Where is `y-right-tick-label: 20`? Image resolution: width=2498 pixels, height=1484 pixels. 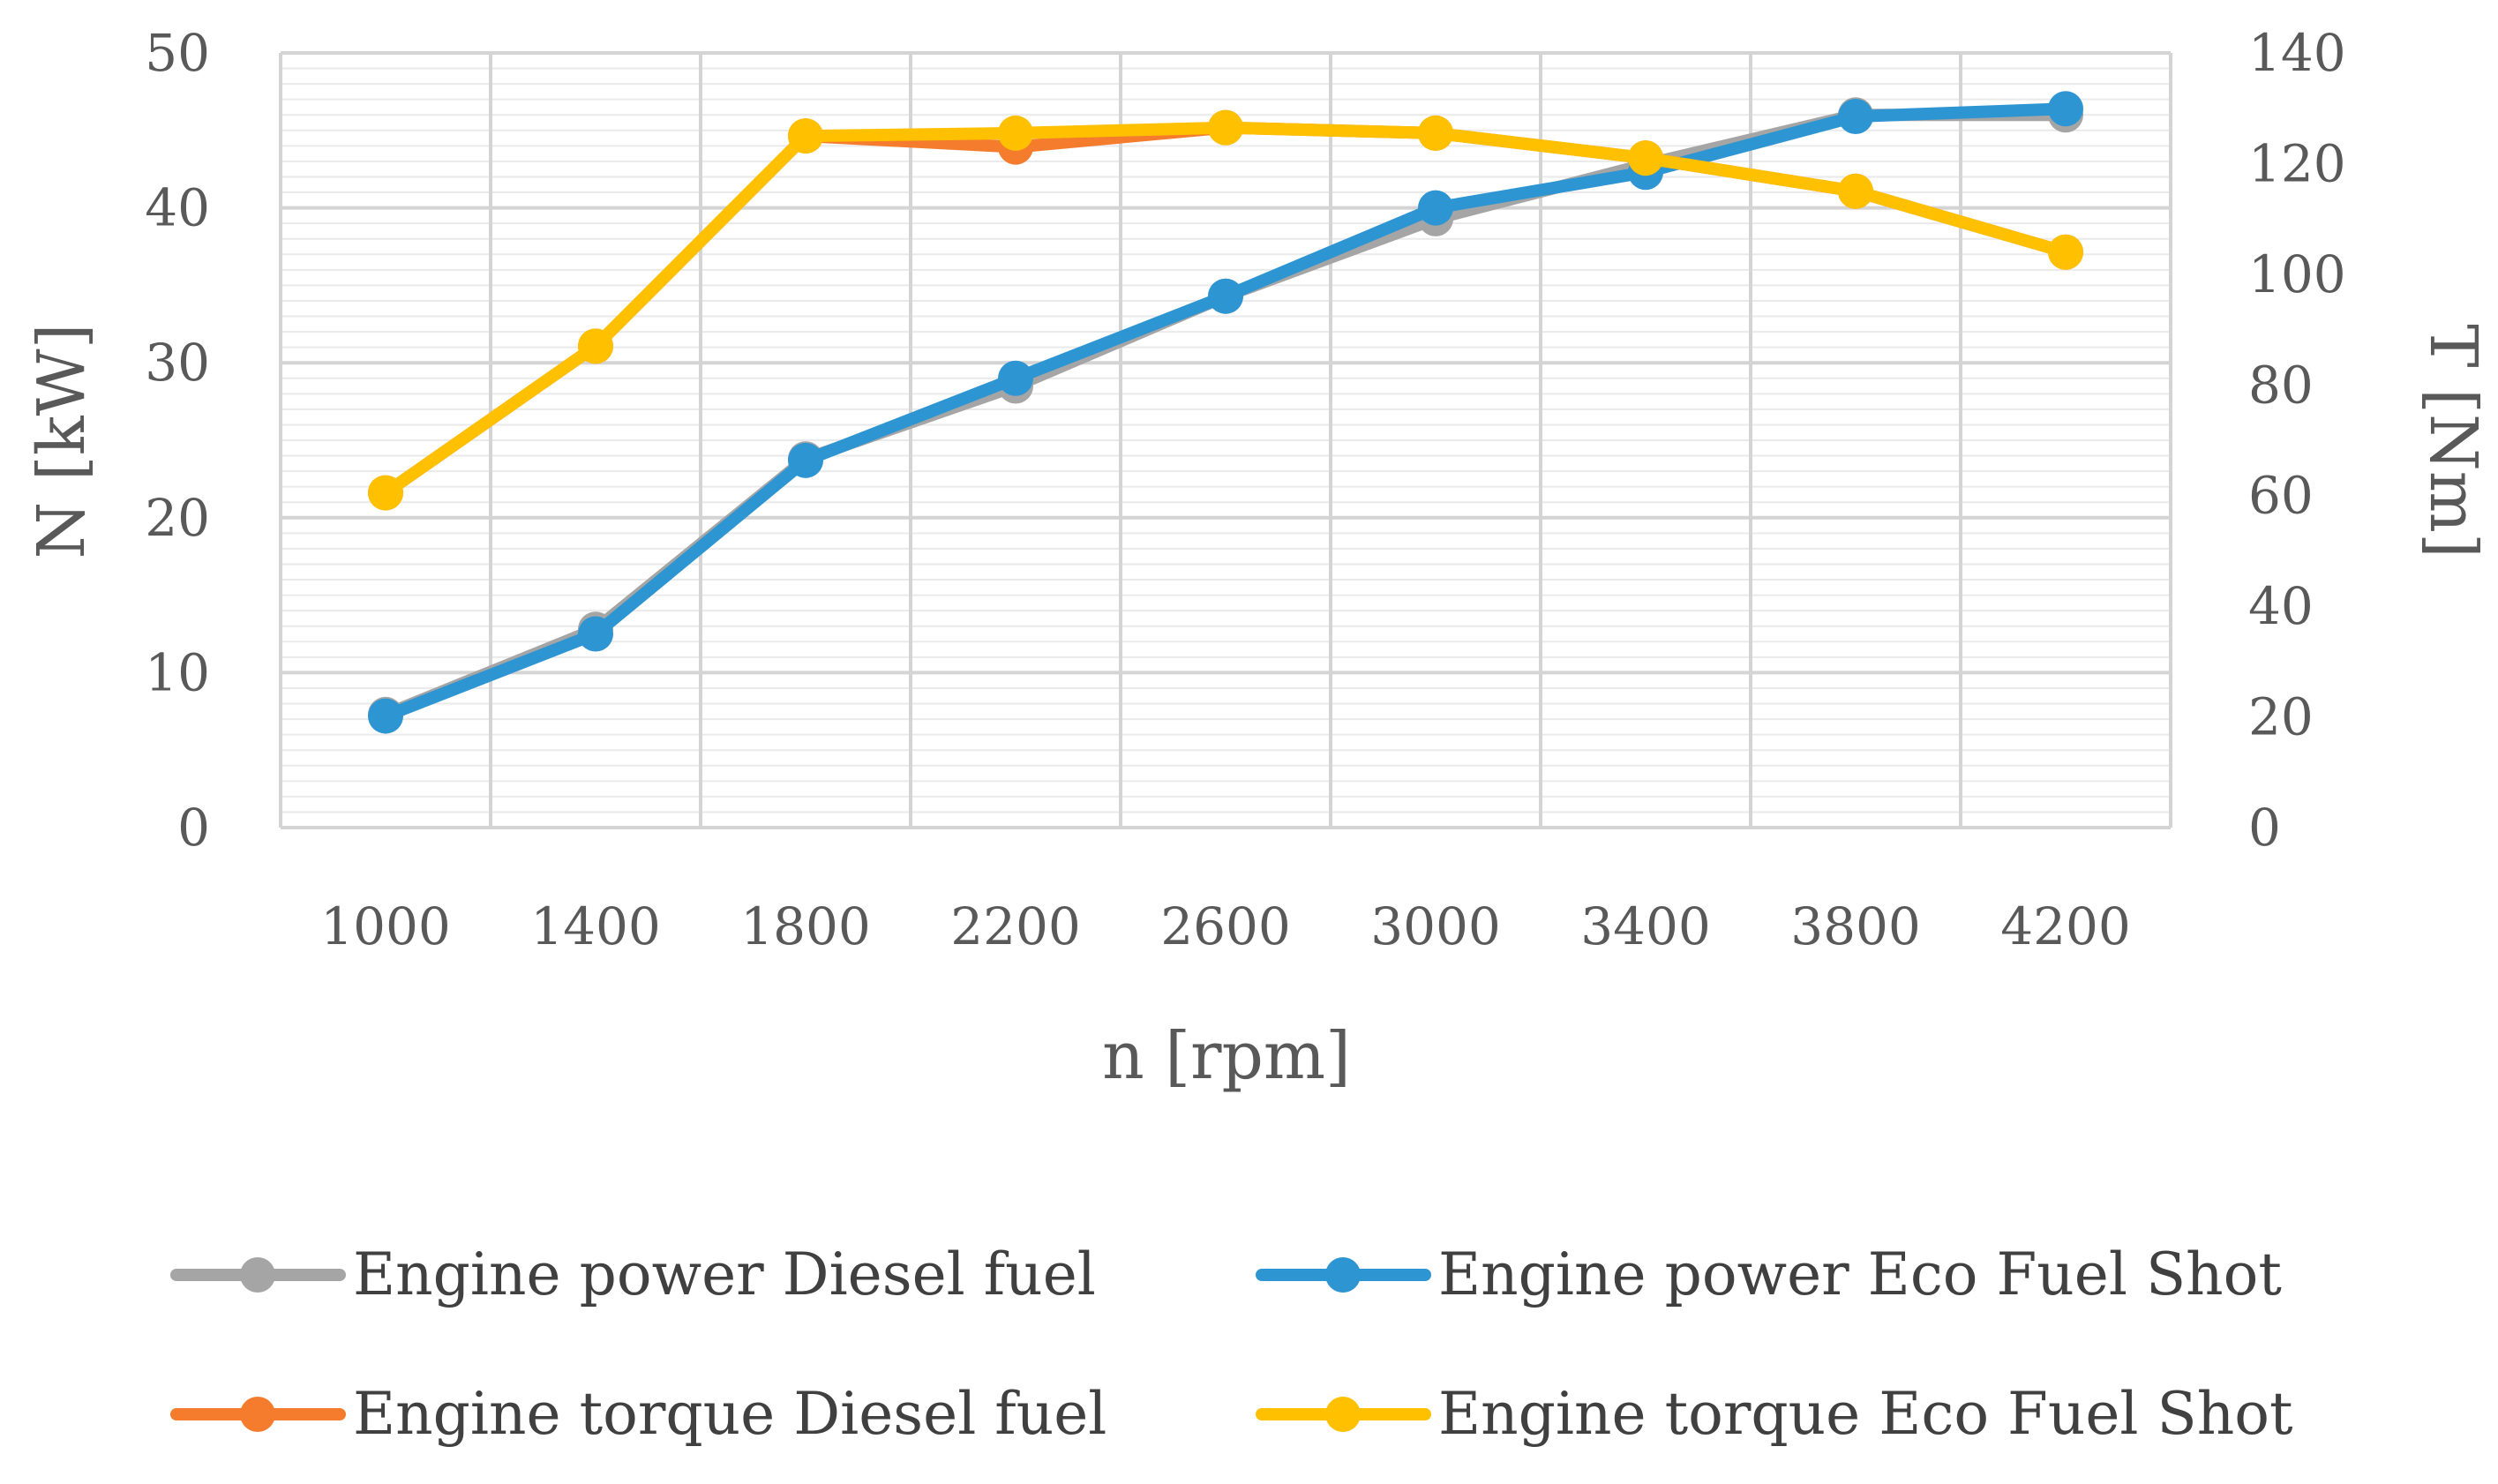
y-right-tick-label: 20 is located at coordinates (2281, 717).